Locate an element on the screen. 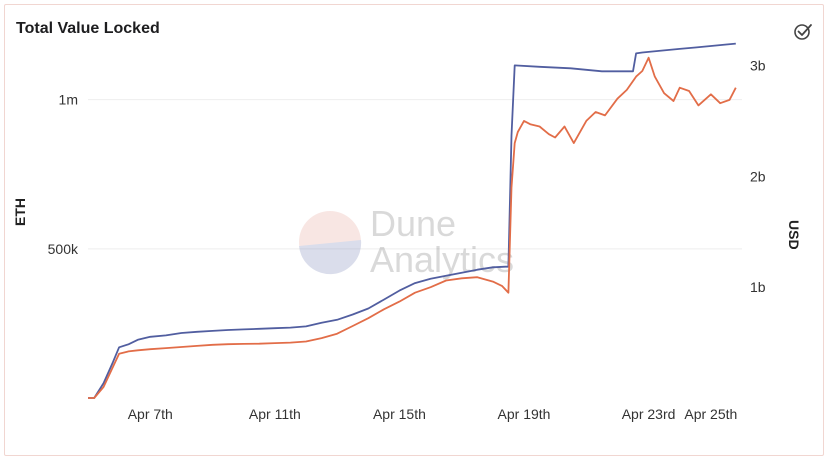 The width and height of the screenshot is (830, 462). y-axis-left-title: ETH is located at coordinates (20, 212).